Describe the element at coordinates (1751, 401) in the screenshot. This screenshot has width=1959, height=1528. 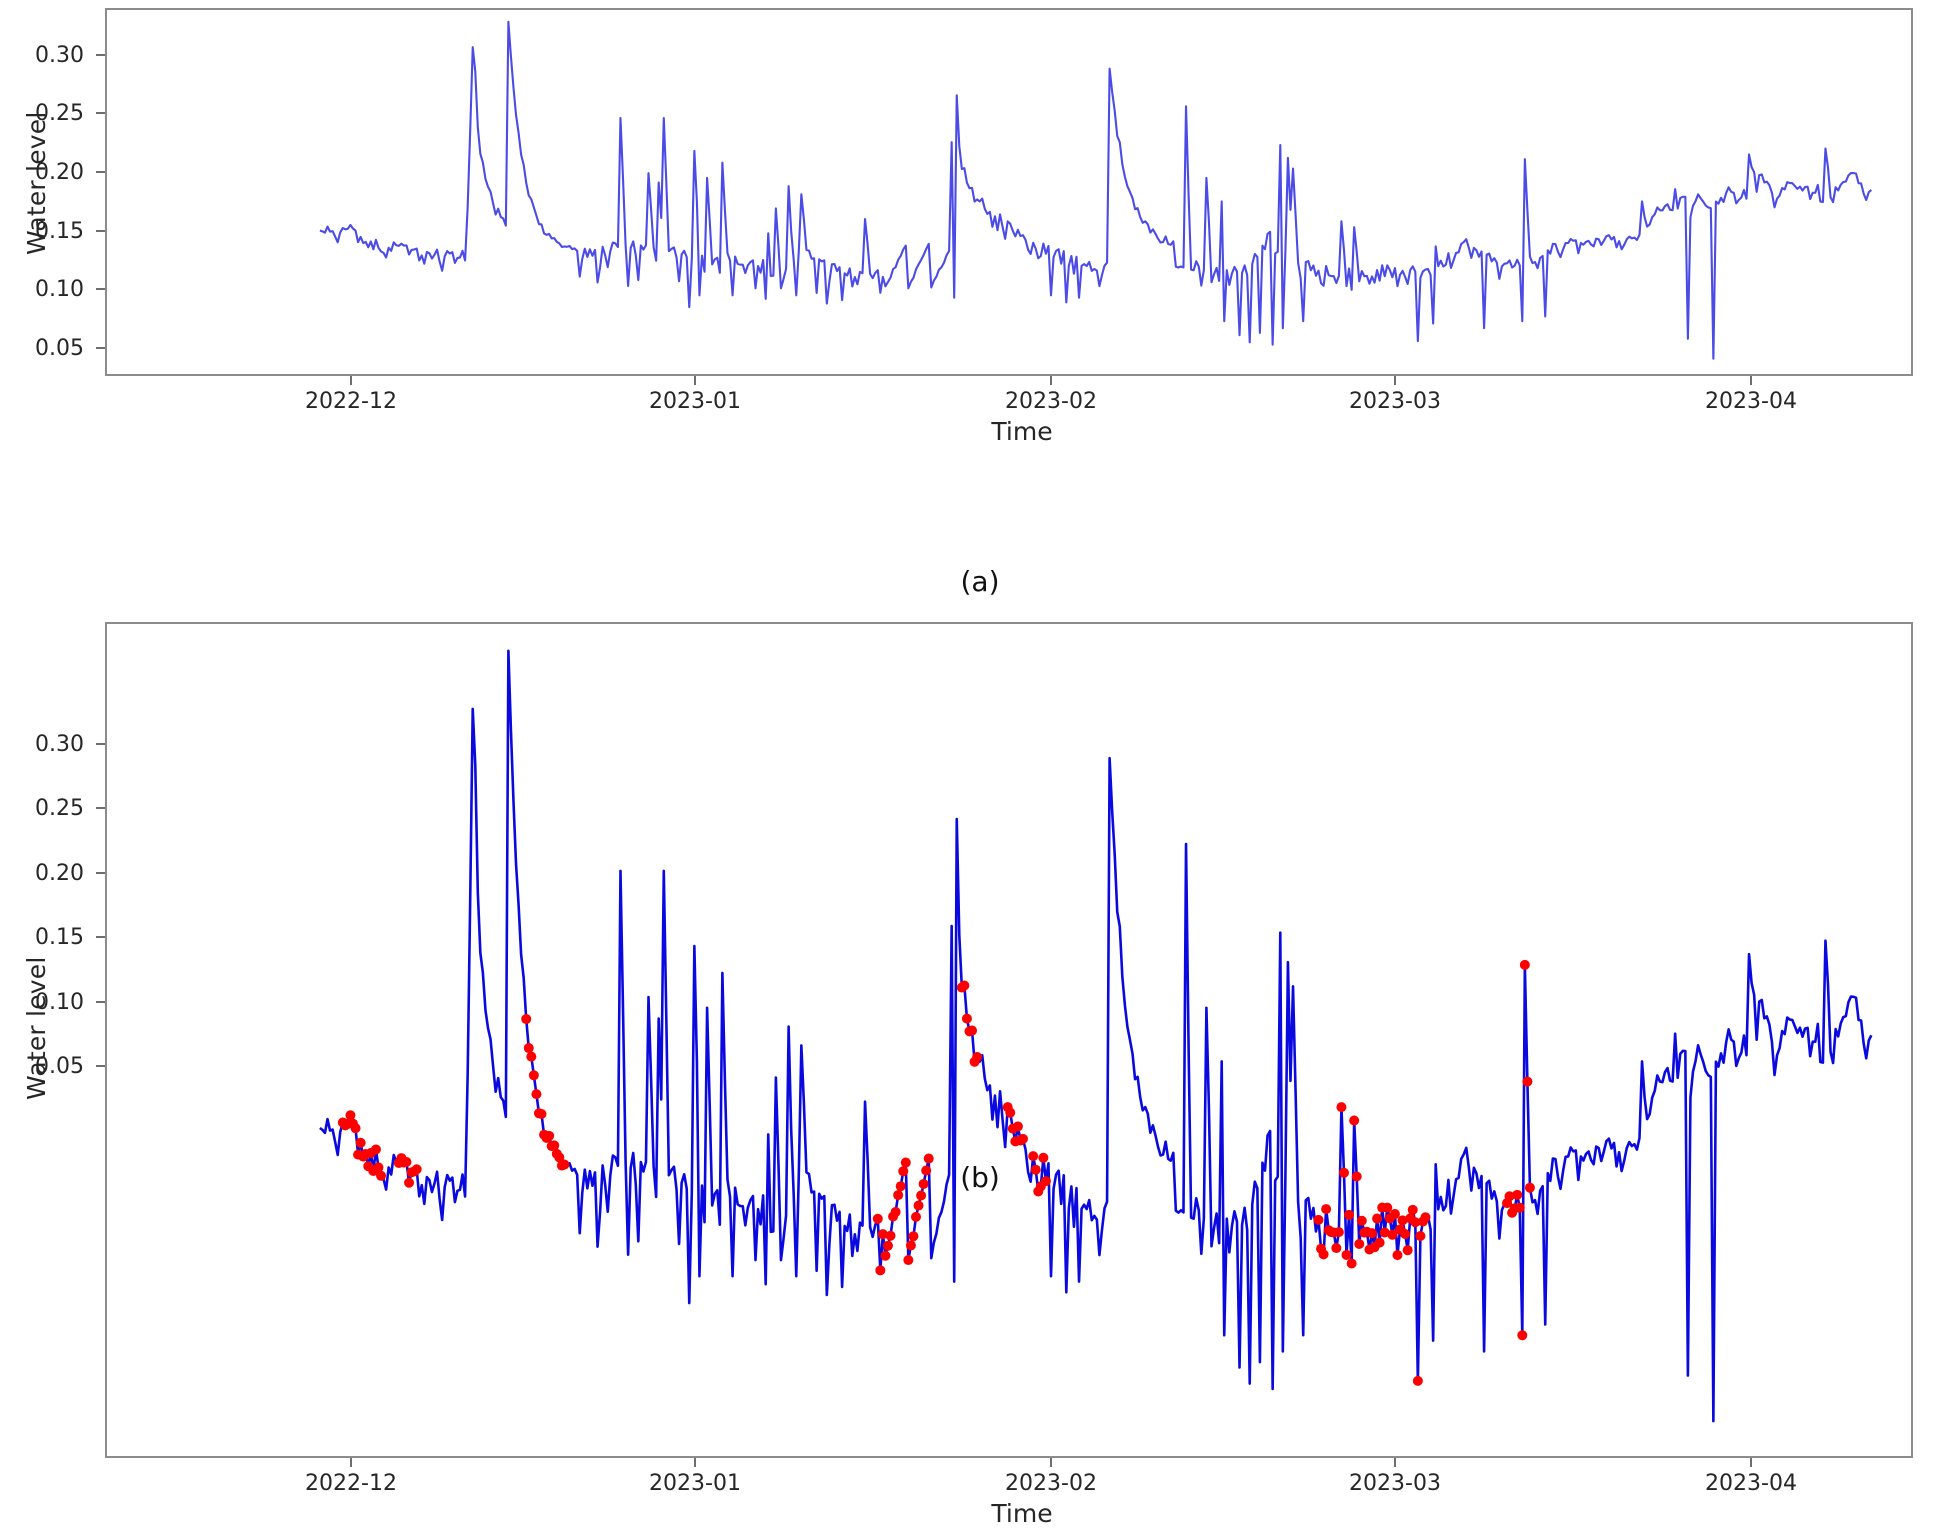
I see `panel-a-xtick-4: 2023-04` at that location.